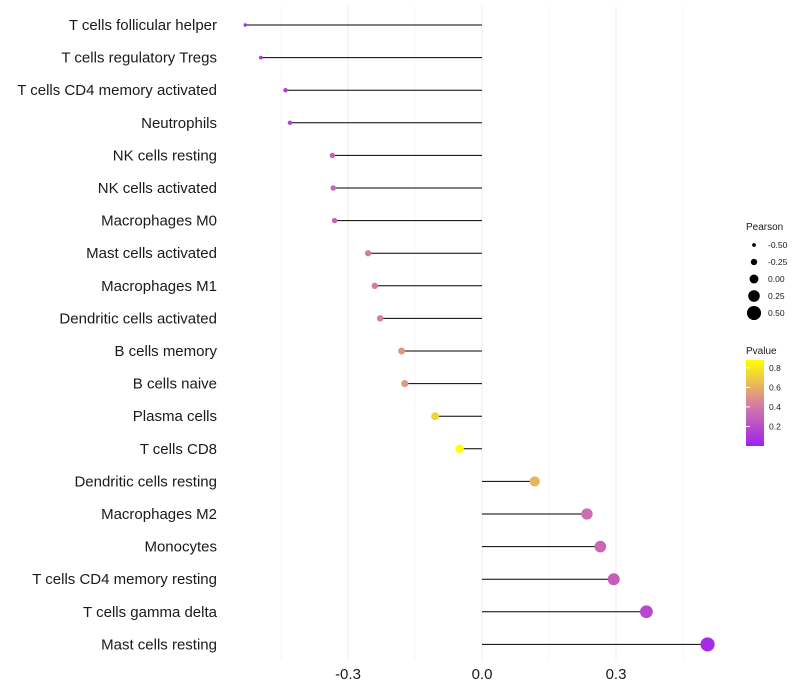  Describe the element at coordinates (178, 449) in the screenshot. I see `y-axis-label: T cells CD8` at that location.